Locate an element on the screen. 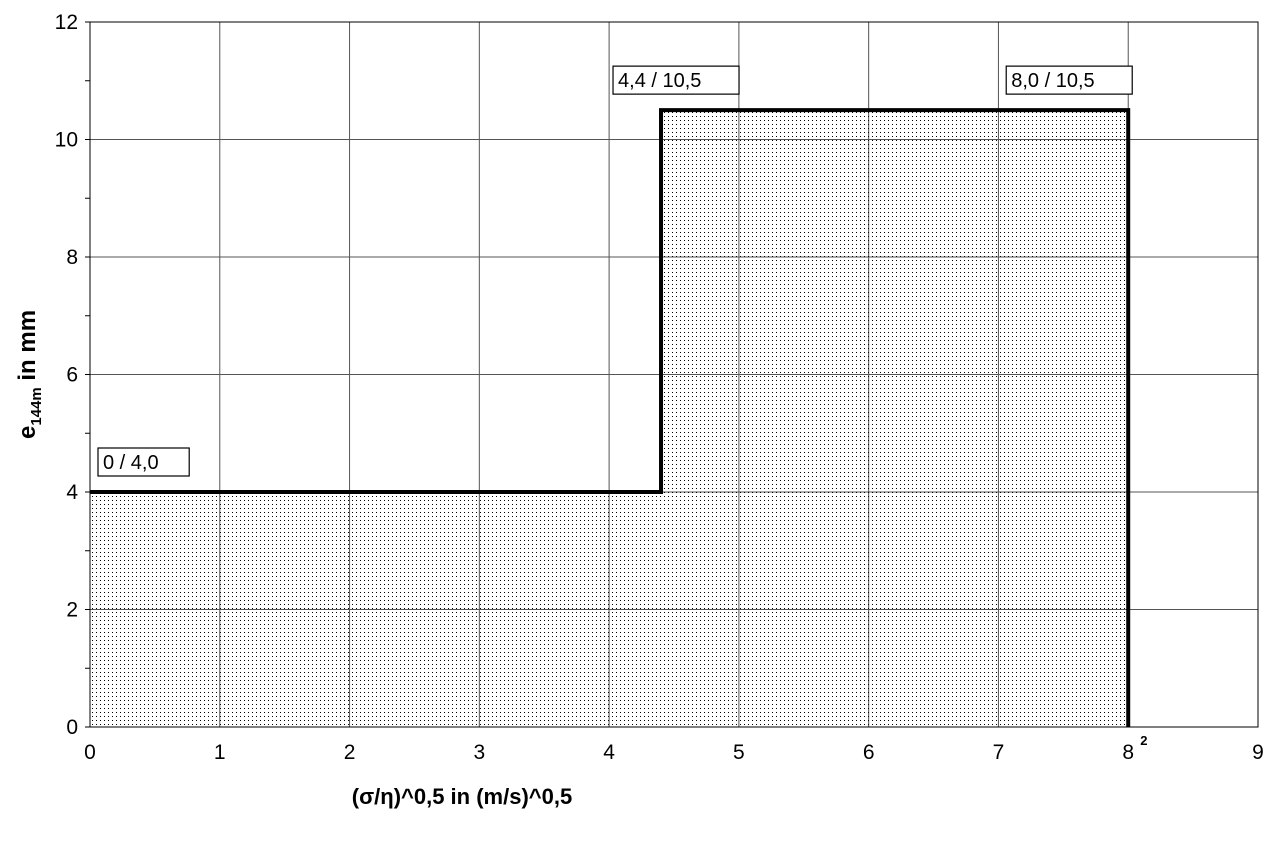 The image size is (1264, 844). x-tick-labels: 0 1 2 3 4 5 6 7 8 9 is located at coordinates (674, 752).